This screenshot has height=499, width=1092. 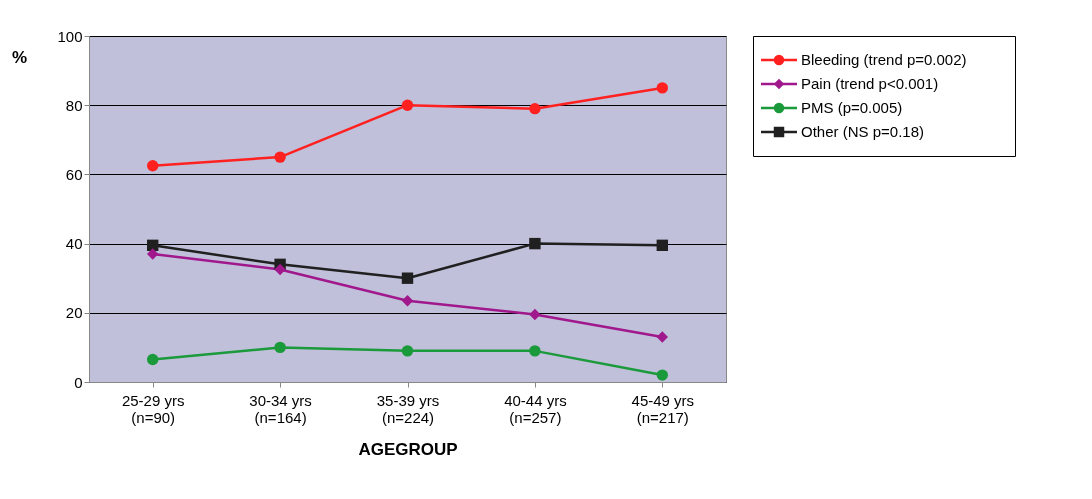 What do you see at coordinates (852, 107) in the screenshot?
I see `legend-label: PMS (p=0.005)` at bounding box center [852, 107].